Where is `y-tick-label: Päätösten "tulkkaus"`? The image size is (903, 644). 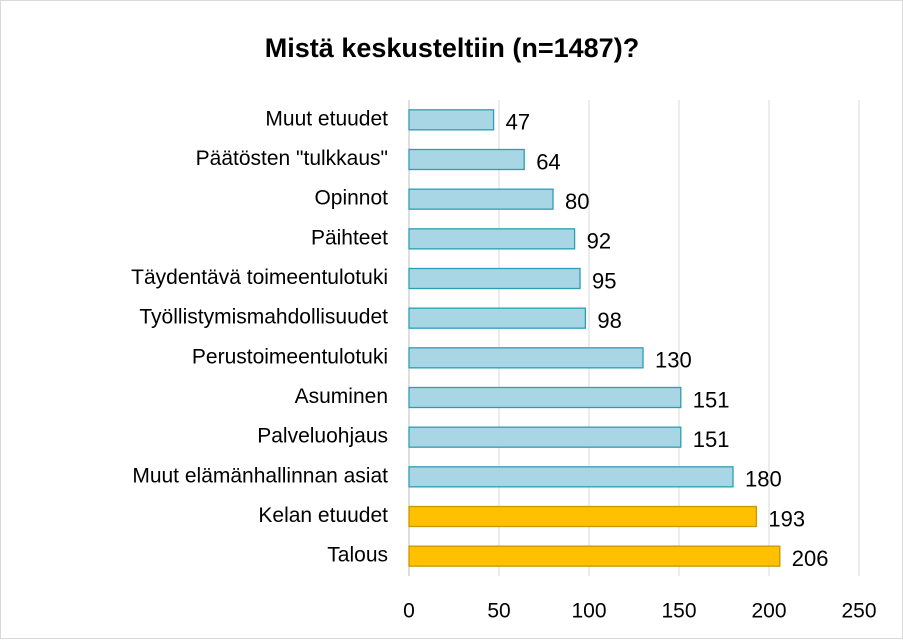 y-tick-label: Päätösten "tulkkaus" is located at coordinates (292, 158).